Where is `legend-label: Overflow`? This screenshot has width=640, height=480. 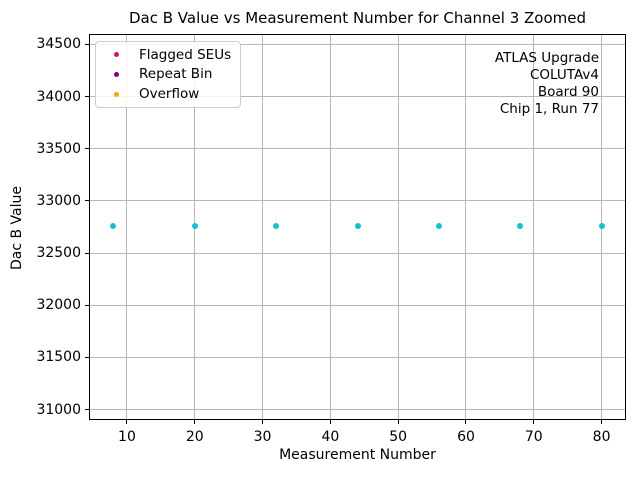 legend-label: Overflow is located at coordinates (169, 94).